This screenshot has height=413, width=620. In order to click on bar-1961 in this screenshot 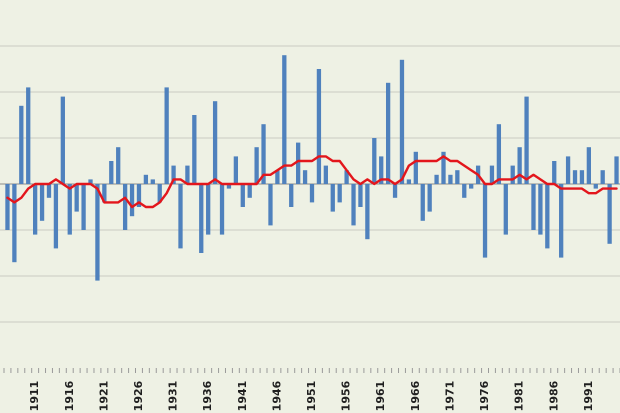, I will do `click(381, 170)`.